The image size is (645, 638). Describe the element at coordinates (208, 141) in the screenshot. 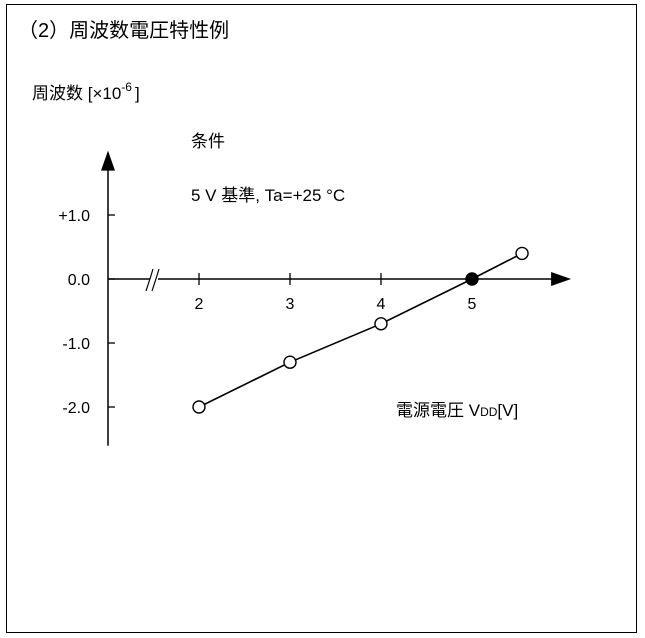

I see `condition-title: 条件` at that location.